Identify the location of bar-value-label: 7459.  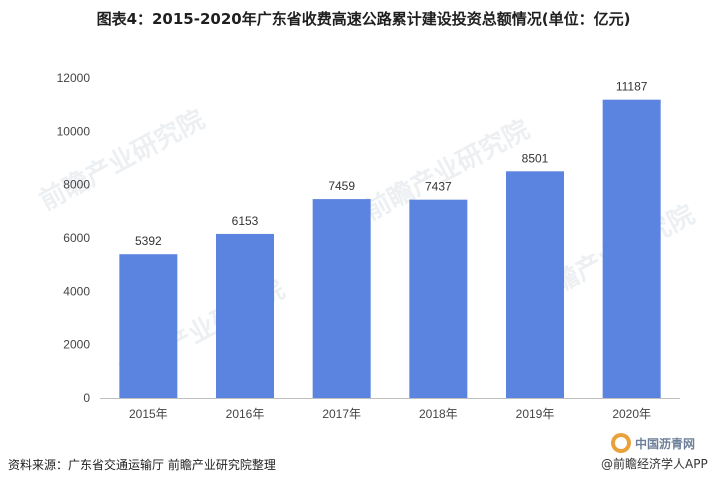
(341, 186).